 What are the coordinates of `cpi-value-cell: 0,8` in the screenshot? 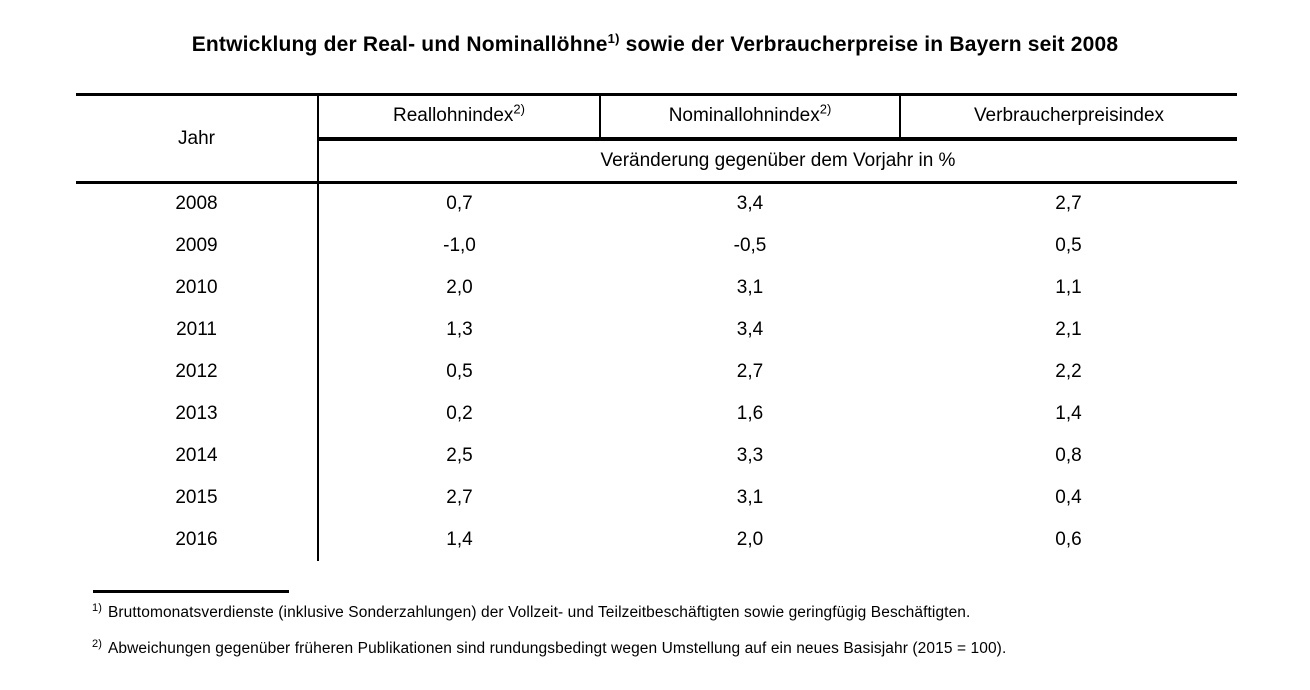 It's located at (1068, 455).